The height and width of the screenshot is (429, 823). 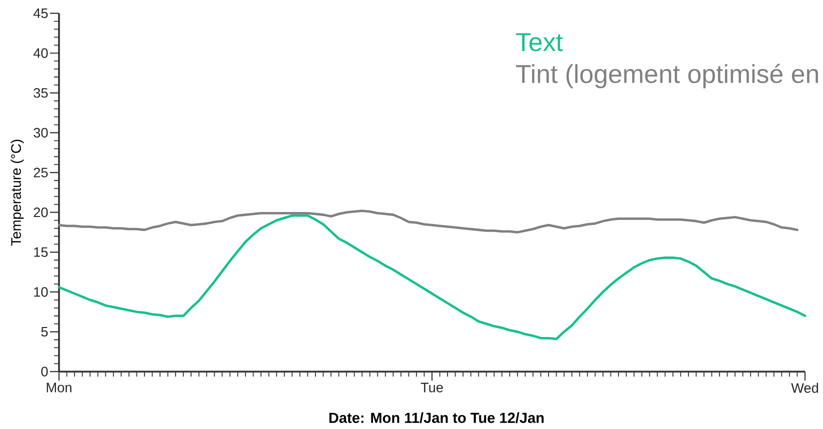 I want to click on y-tick-label: 25, so click(x=41, y=173).